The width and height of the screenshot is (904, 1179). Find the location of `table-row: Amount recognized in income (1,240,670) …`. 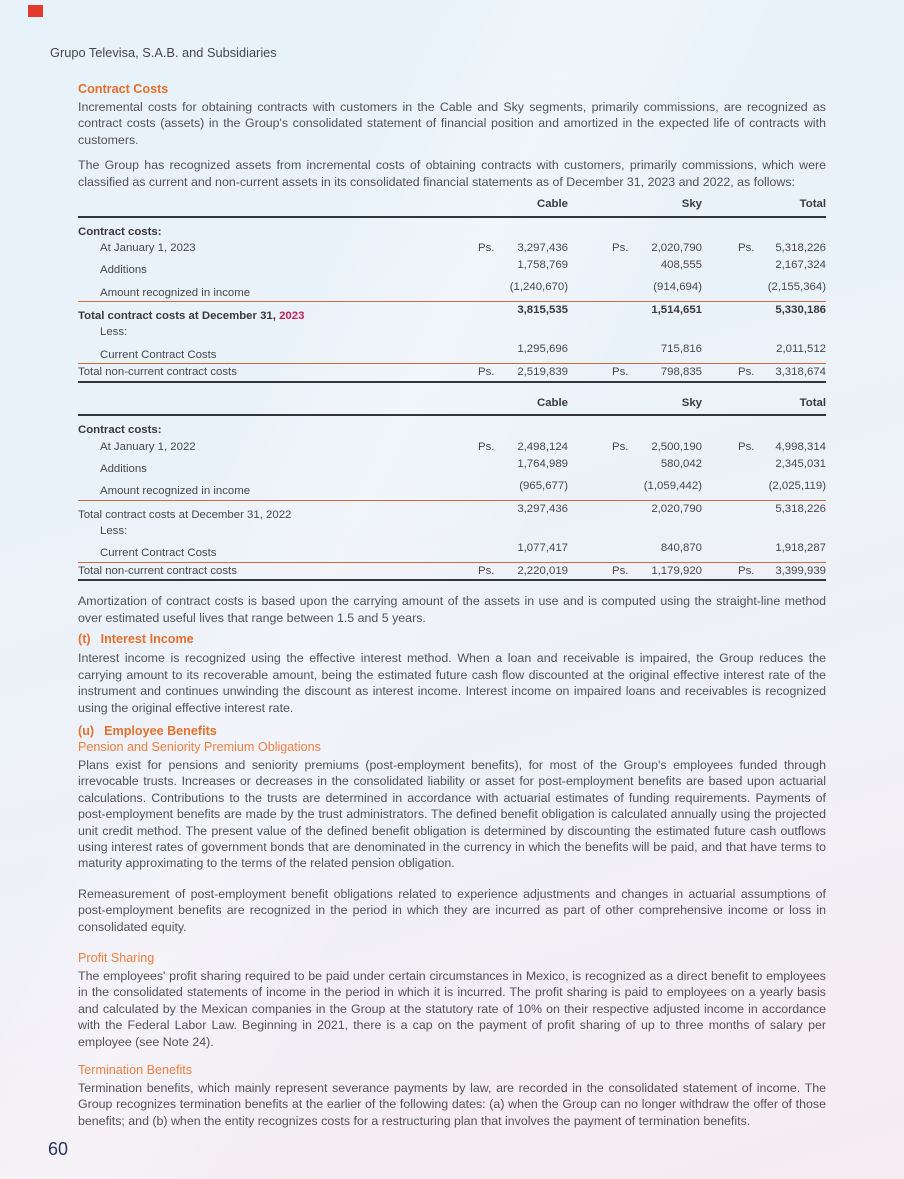

table-row: Amount recognized in income (1,240,670) … is located at coordinates (452, 291).